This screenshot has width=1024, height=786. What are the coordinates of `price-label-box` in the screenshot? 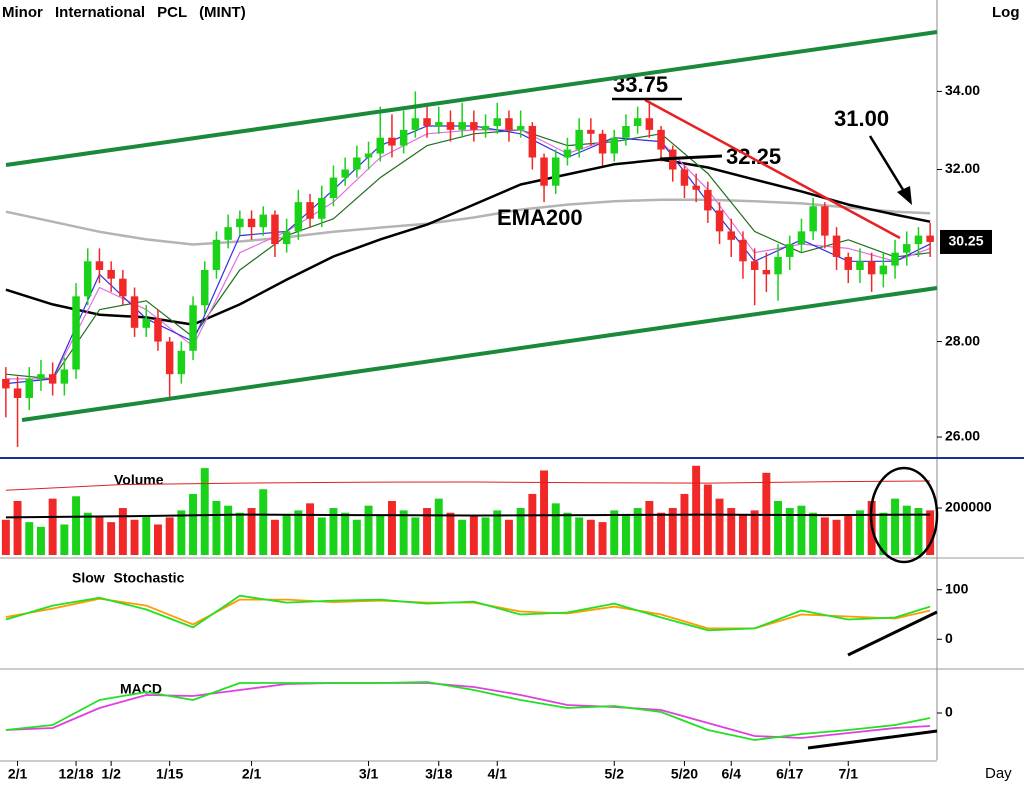 It's located at (966, 241).